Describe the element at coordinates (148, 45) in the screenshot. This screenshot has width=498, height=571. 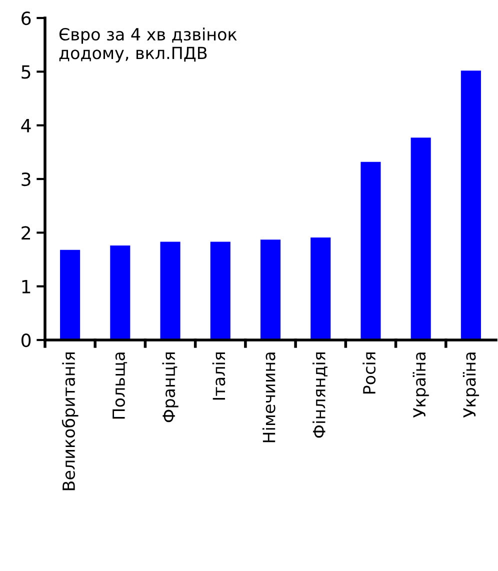
I see `annotation: Євро за 4 хв дзвінок додому, вкл.ПДВ` at that location.